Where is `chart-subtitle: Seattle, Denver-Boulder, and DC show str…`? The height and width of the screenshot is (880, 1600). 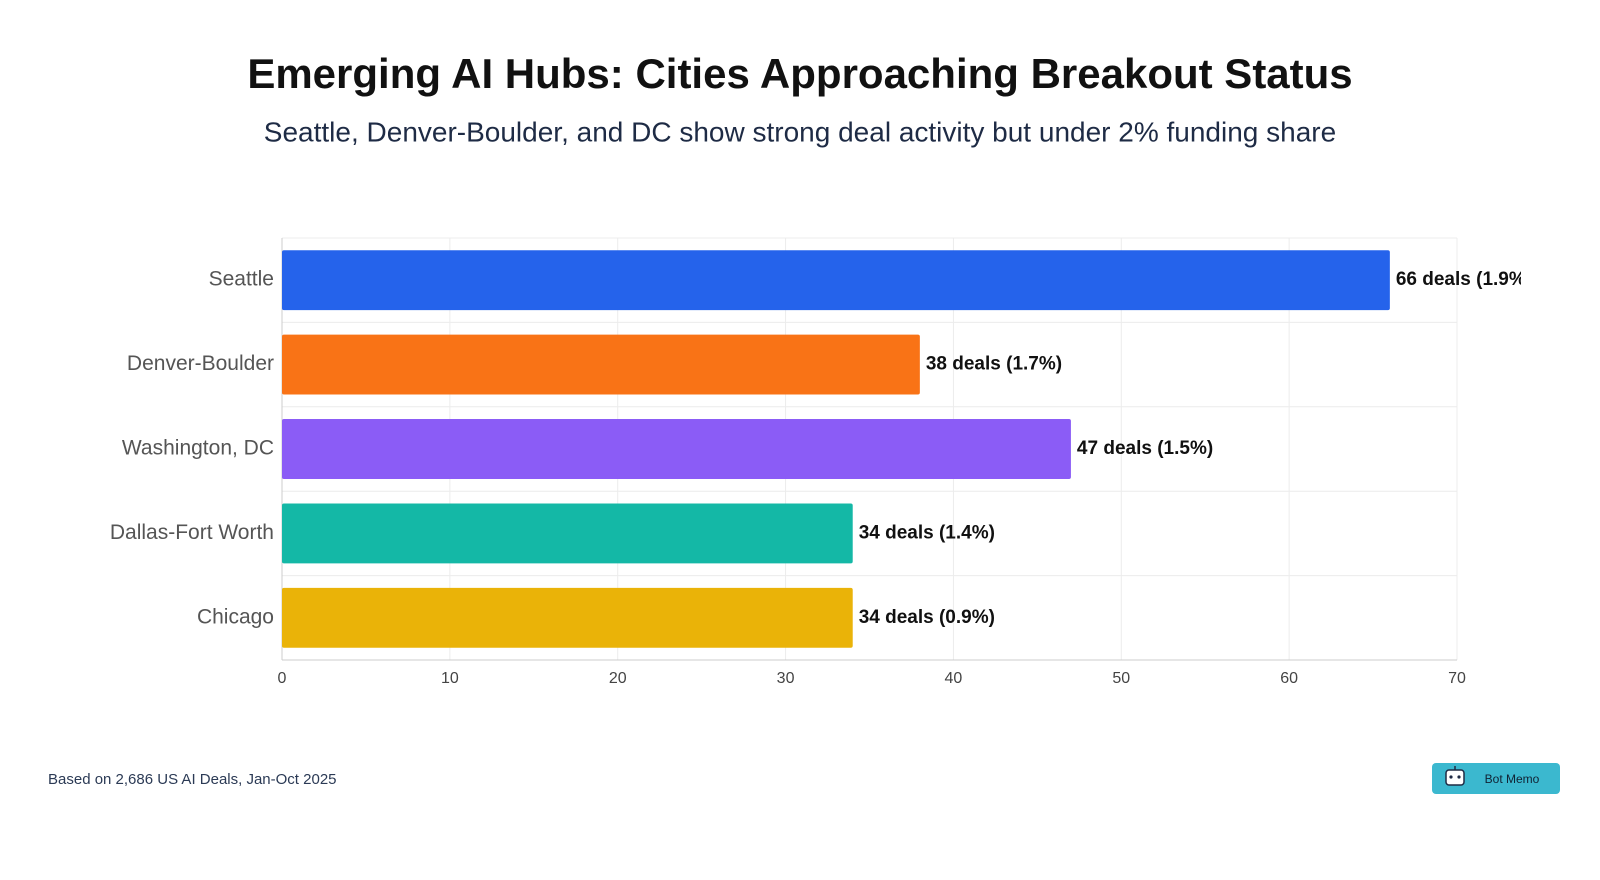
chart-subtitle: Seattle, Denver-Boulder, and DC show str… is located at coordinates (800, 131).